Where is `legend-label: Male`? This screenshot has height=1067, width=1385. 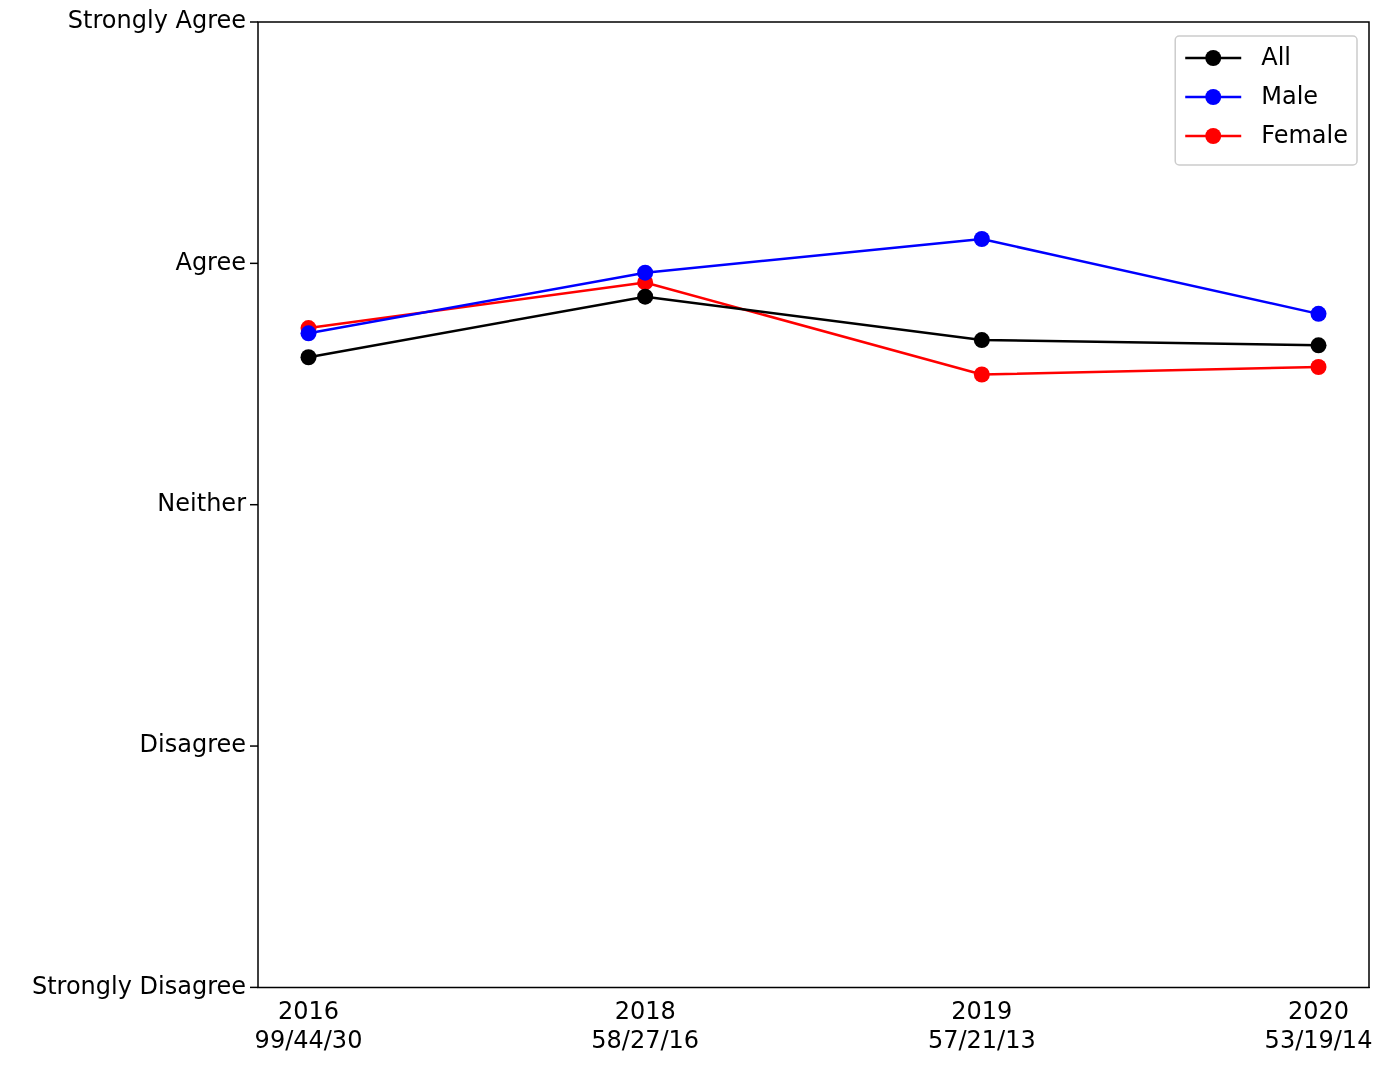 legend-label: Male is located at coordinates (1290, 96).